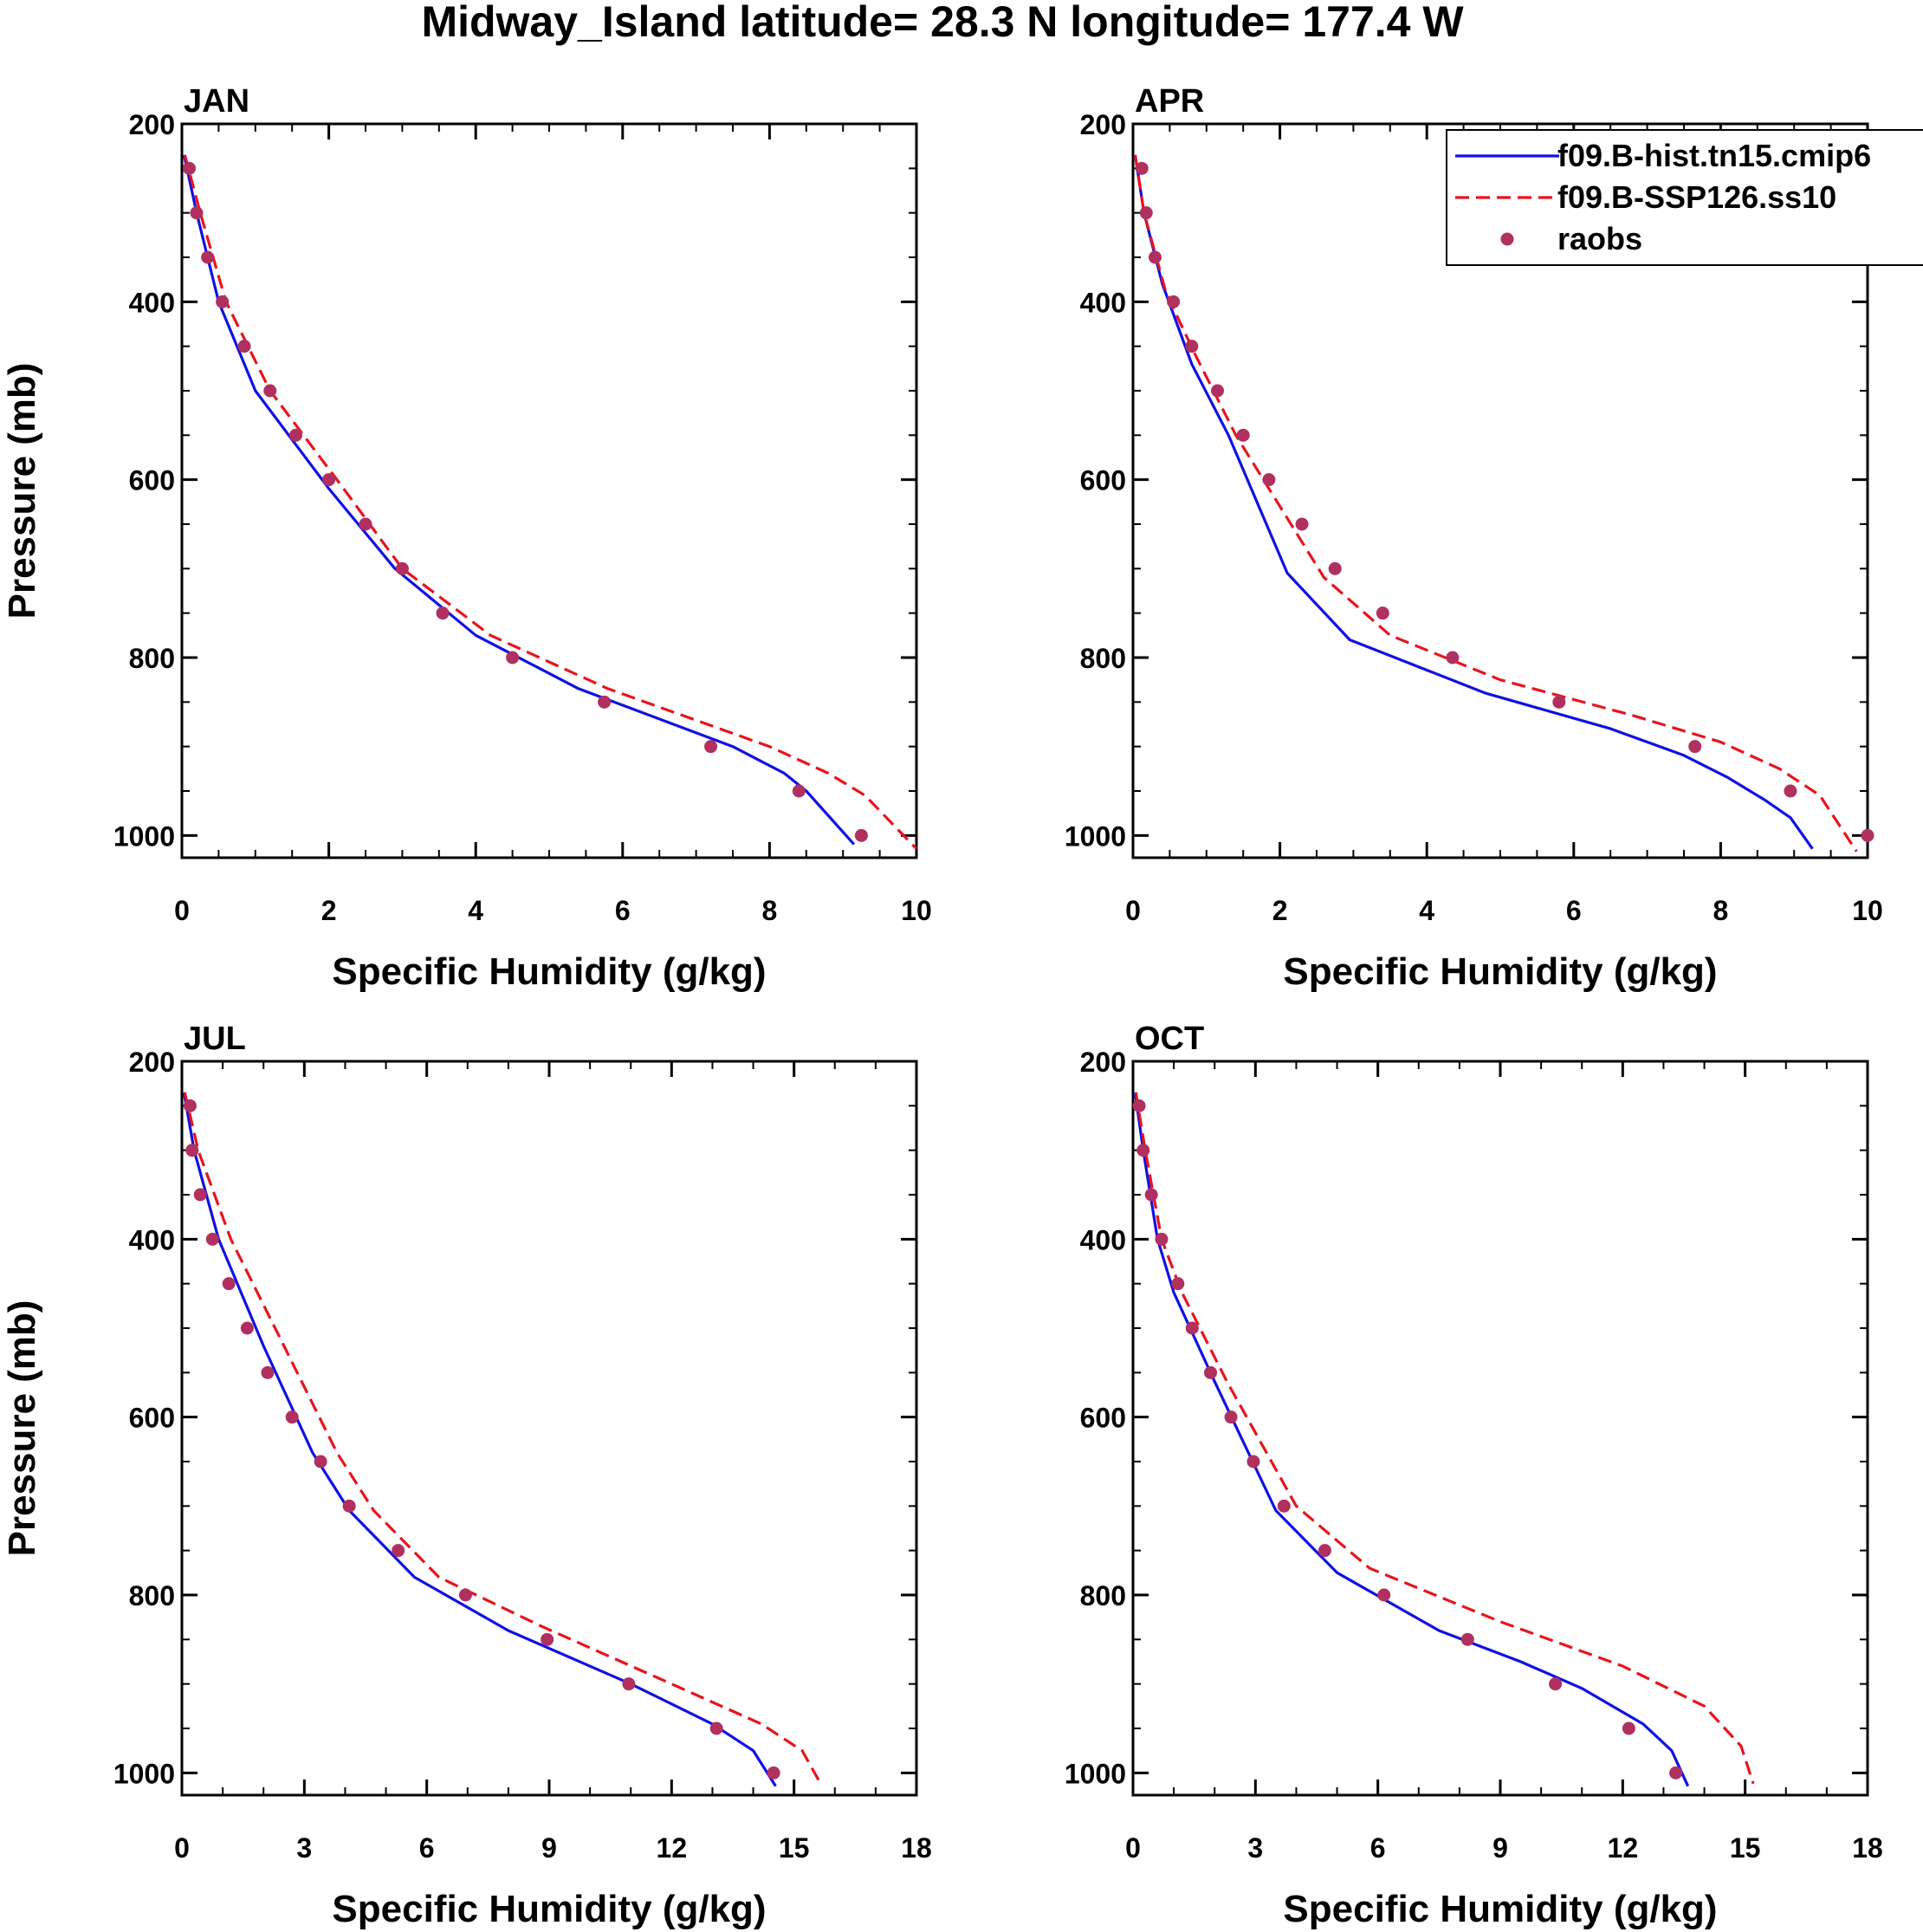  I want to click on panel-title: JAN, so click(216, 102).